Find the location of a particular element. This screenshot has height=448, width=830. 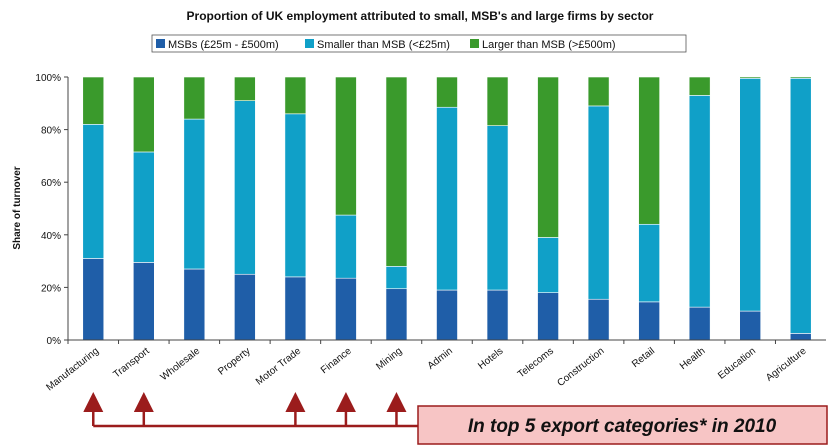

x-tick-label: Transport is located at coordinates (131, 363).